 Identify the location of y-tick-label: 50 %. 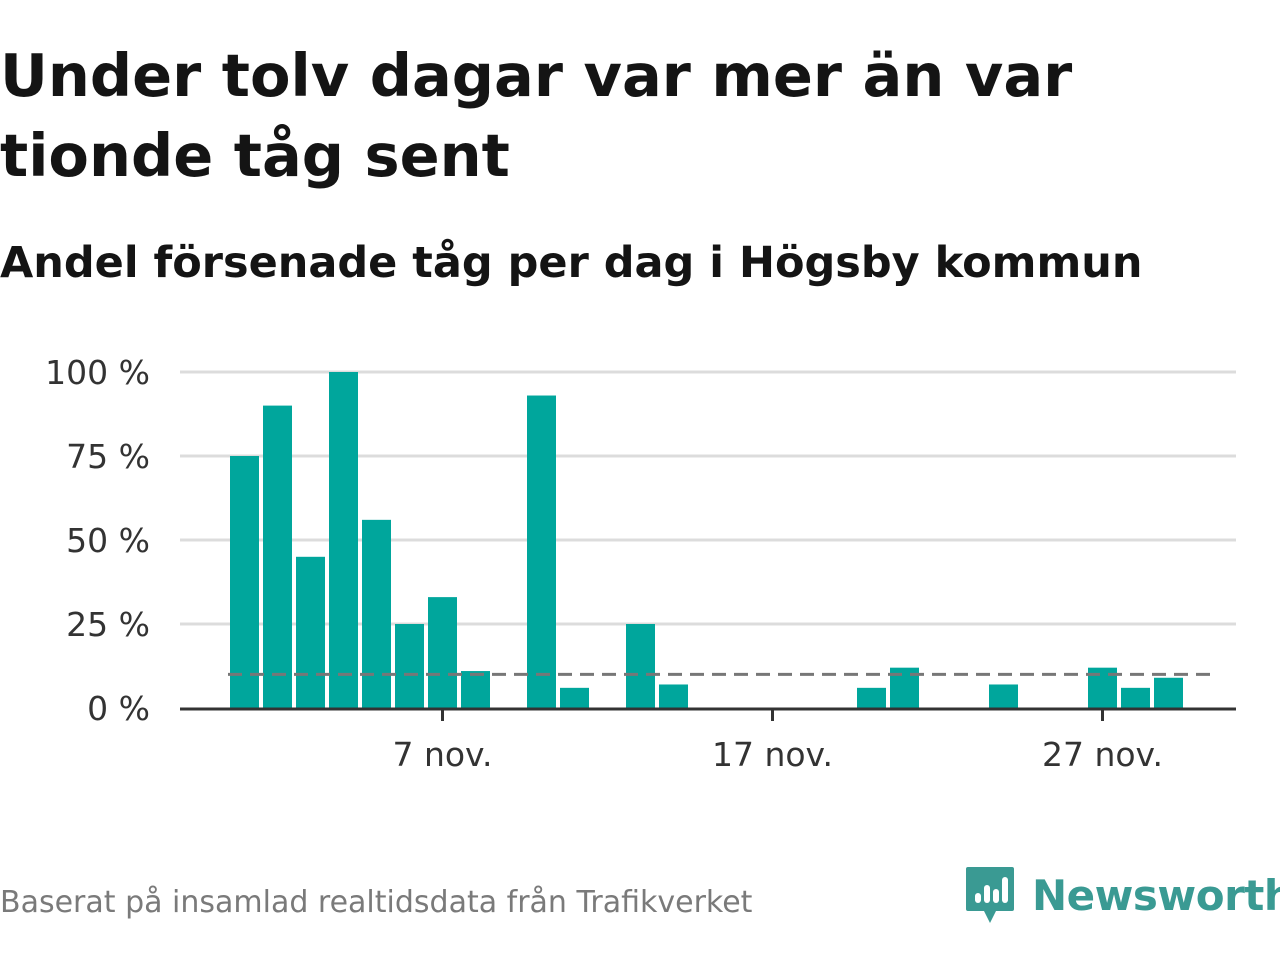
(108, 540).